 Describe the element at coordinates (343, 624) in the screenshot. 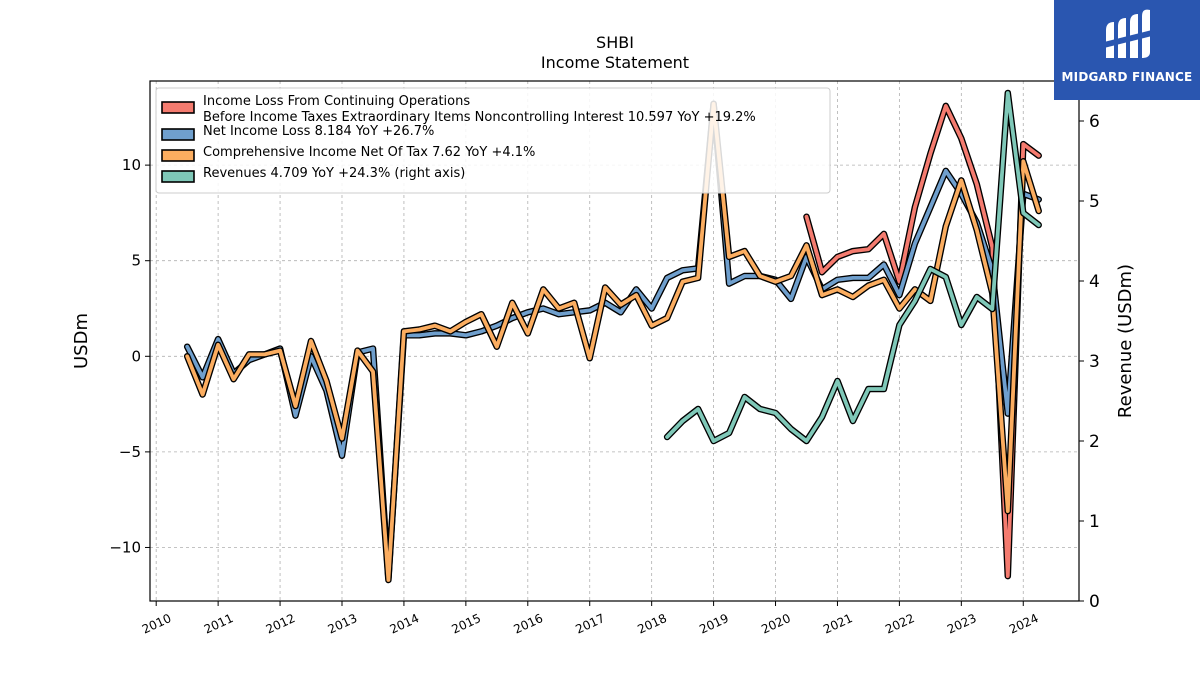

I see `x-tick-label: 2013` at that location.